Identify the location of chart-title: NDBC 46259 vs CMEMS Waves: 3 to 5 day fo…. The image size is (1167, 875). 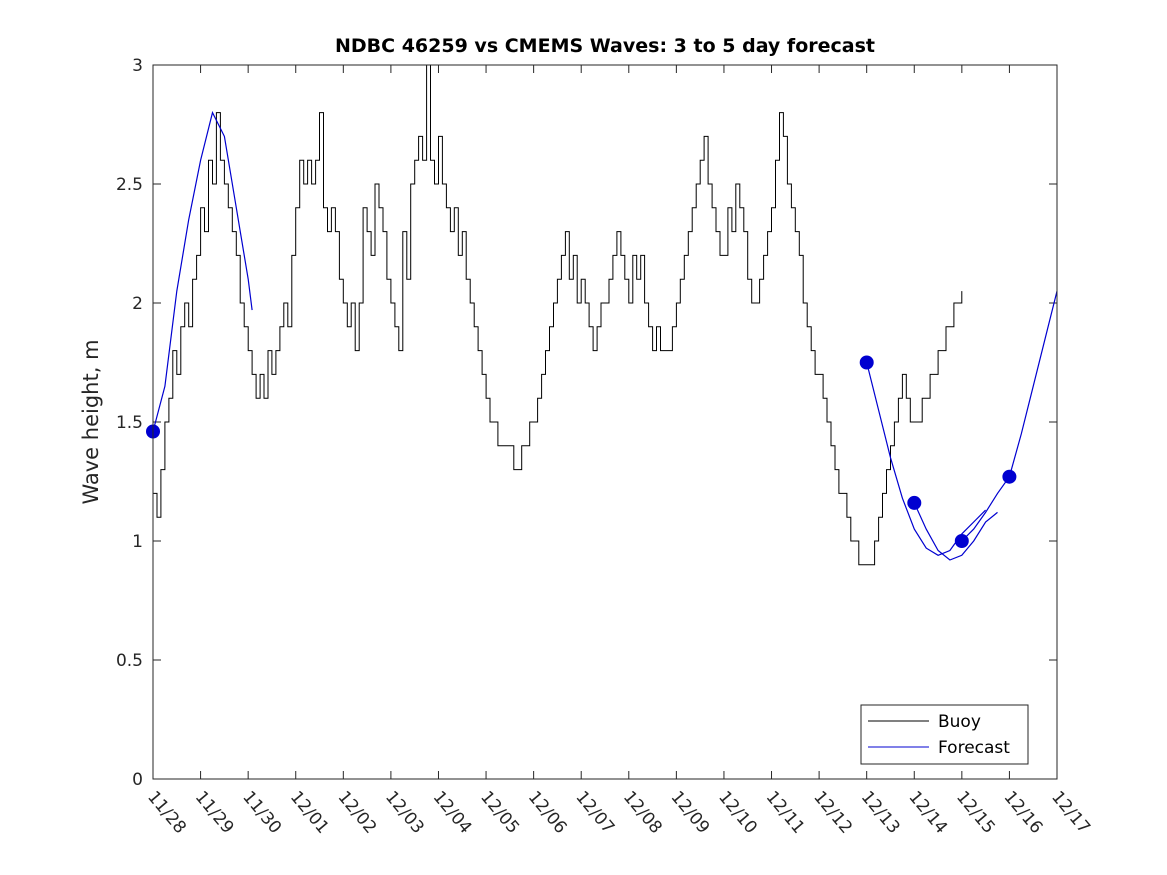
(605, 46).